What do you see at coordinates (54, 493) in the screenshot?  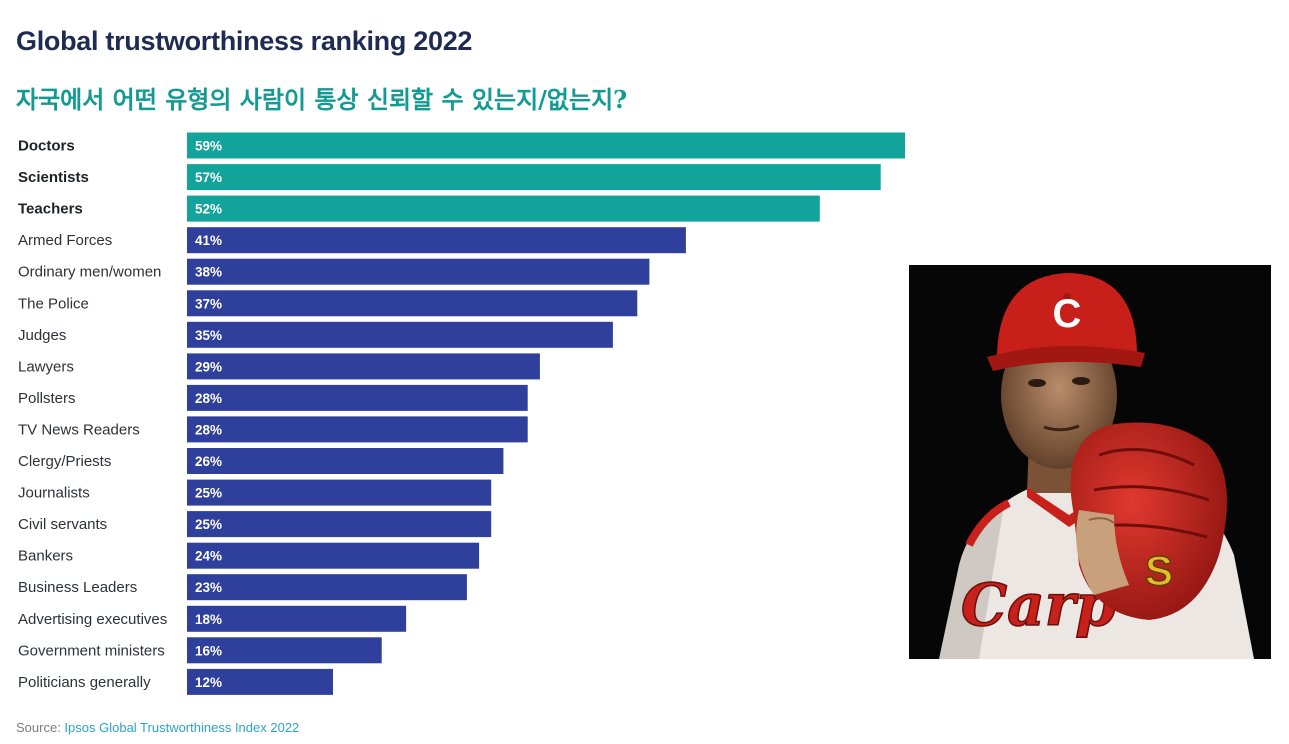 I see `category-label: Journalists` at bounding box center [54, 493].